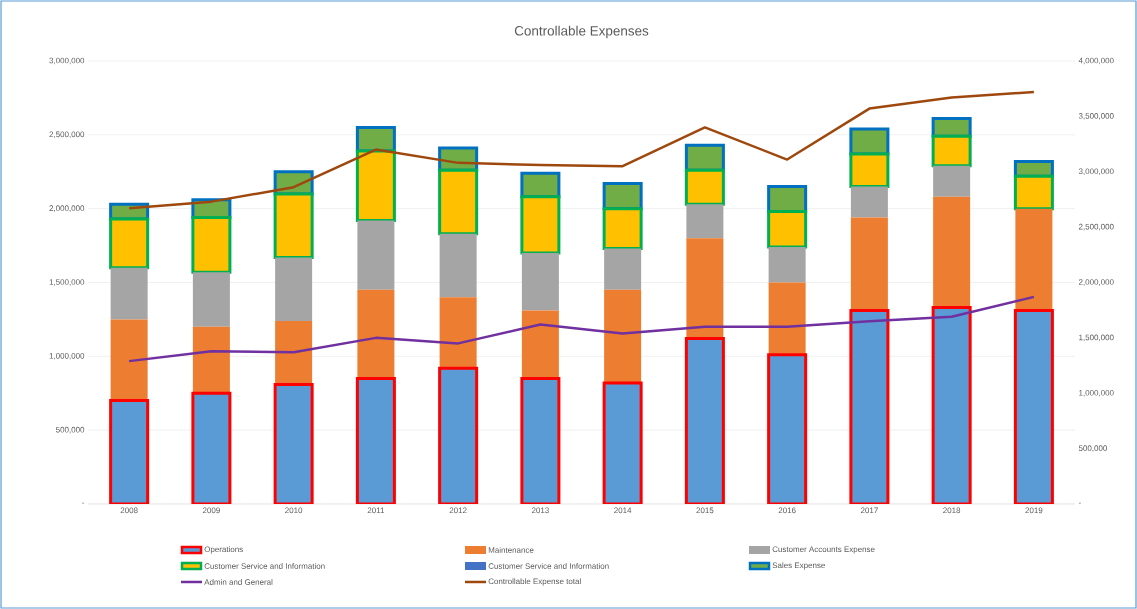 This screenshot has width=1137, height=609. I want to click on line-series, so click(581, 329).